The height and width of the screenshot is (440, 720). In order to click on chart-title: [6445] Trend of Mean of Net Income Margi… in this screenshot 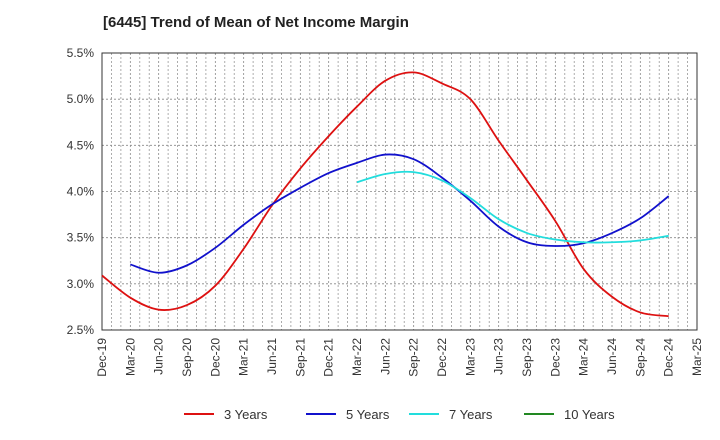, I will do `click(256, 22)`.